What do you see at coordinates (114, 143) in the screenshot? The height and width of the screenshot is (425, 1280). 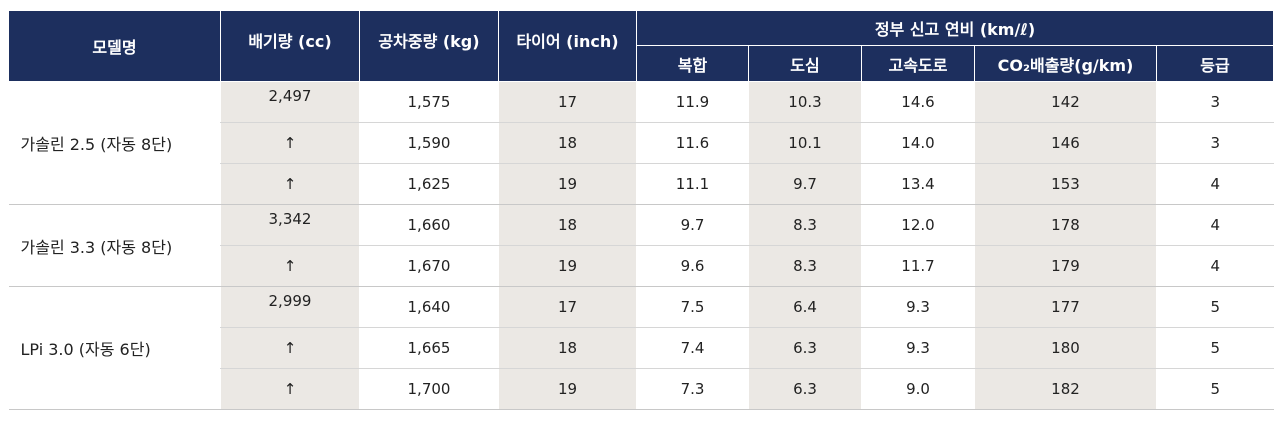 I see `model-name: 가솔린 2.5 (자동 8단)` at bounding box center [114, 143].